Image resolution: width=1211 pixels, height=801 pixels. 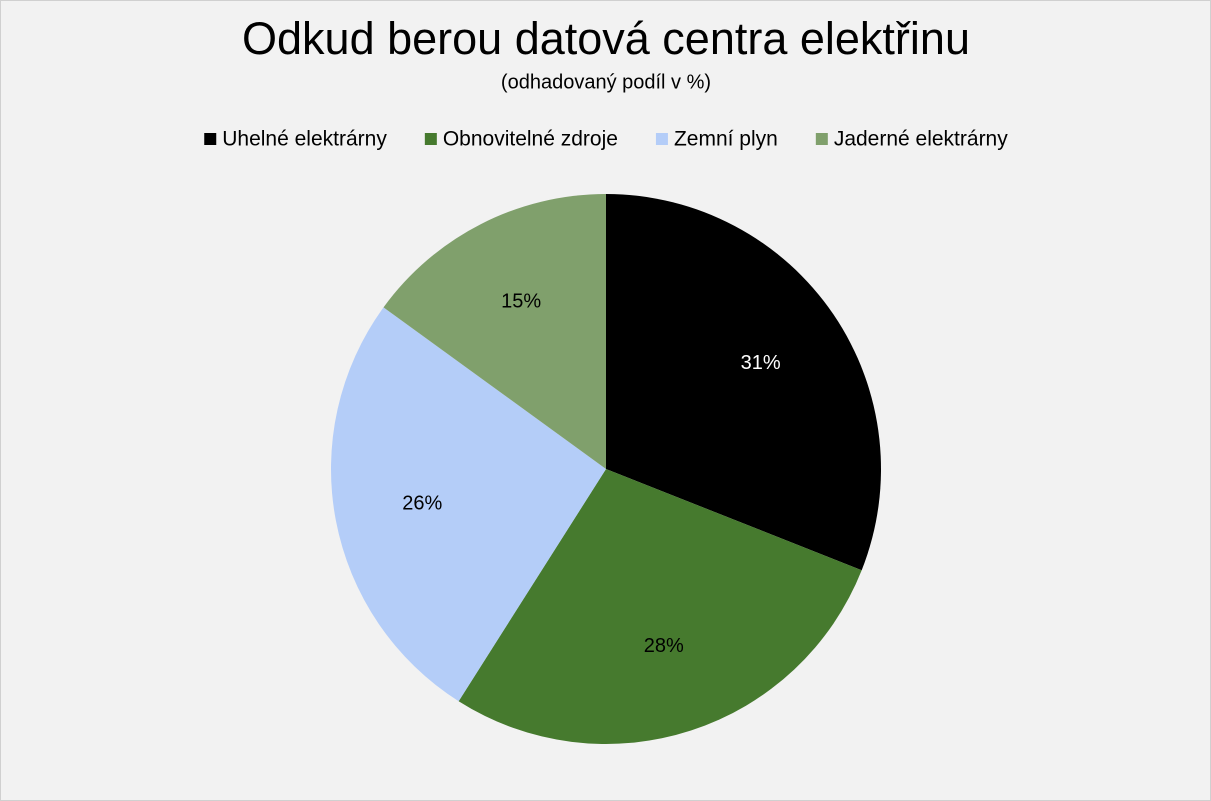 I want to click on data-label: 31%, so click(x=761, y=363).